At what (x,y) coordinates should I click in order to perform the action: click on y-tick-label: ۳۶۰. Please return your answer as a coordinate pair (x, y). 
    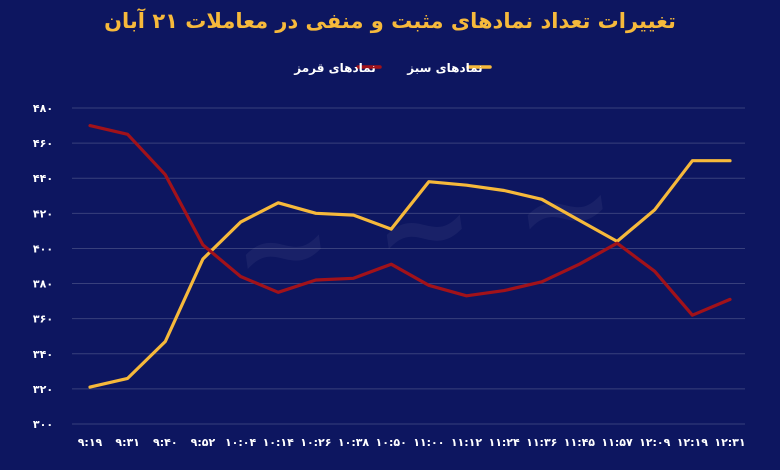
    Looking at the image, I should click on (43, 319).